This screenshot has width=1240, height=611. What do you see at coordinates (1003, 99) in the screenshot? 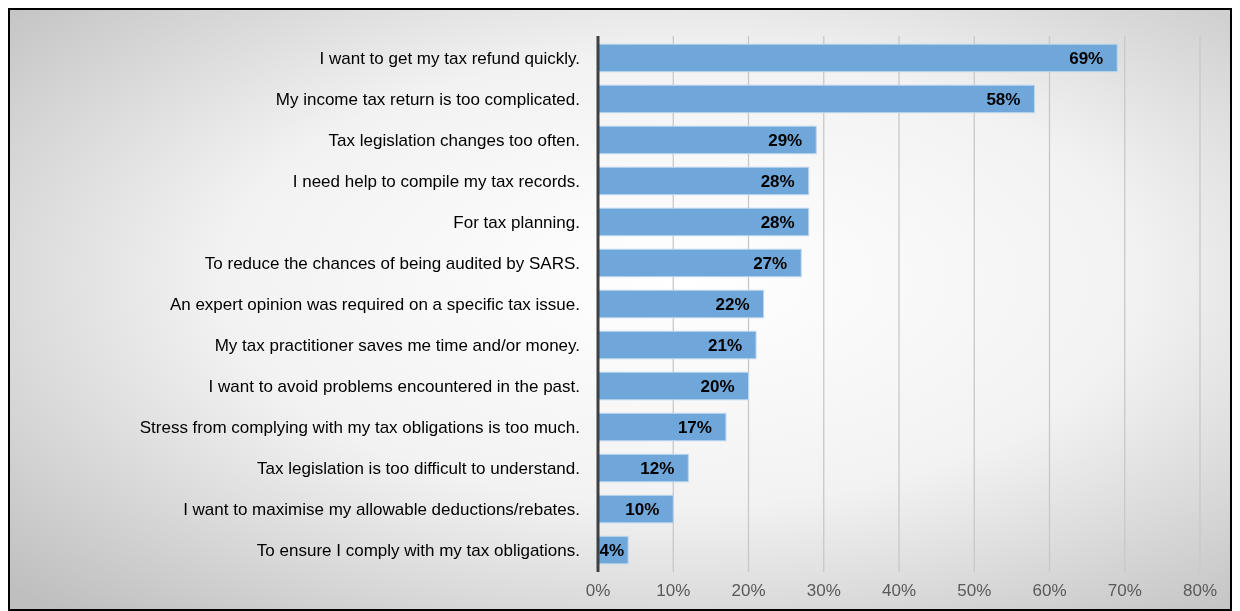
I see `data-label: 58%` at bounding box center [1003, 99].